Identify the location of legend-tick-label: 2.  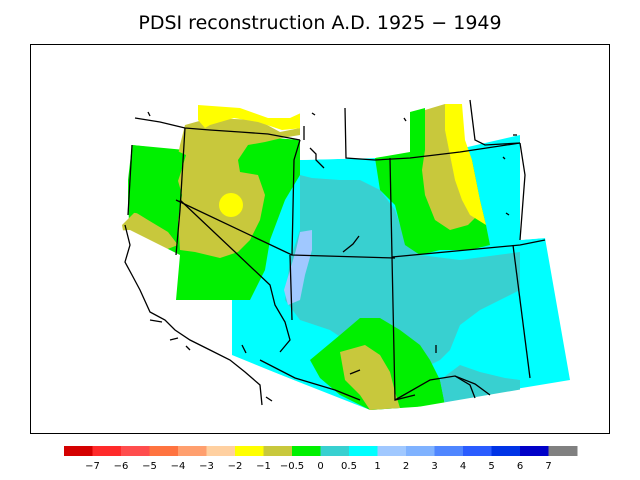
(406, 466).